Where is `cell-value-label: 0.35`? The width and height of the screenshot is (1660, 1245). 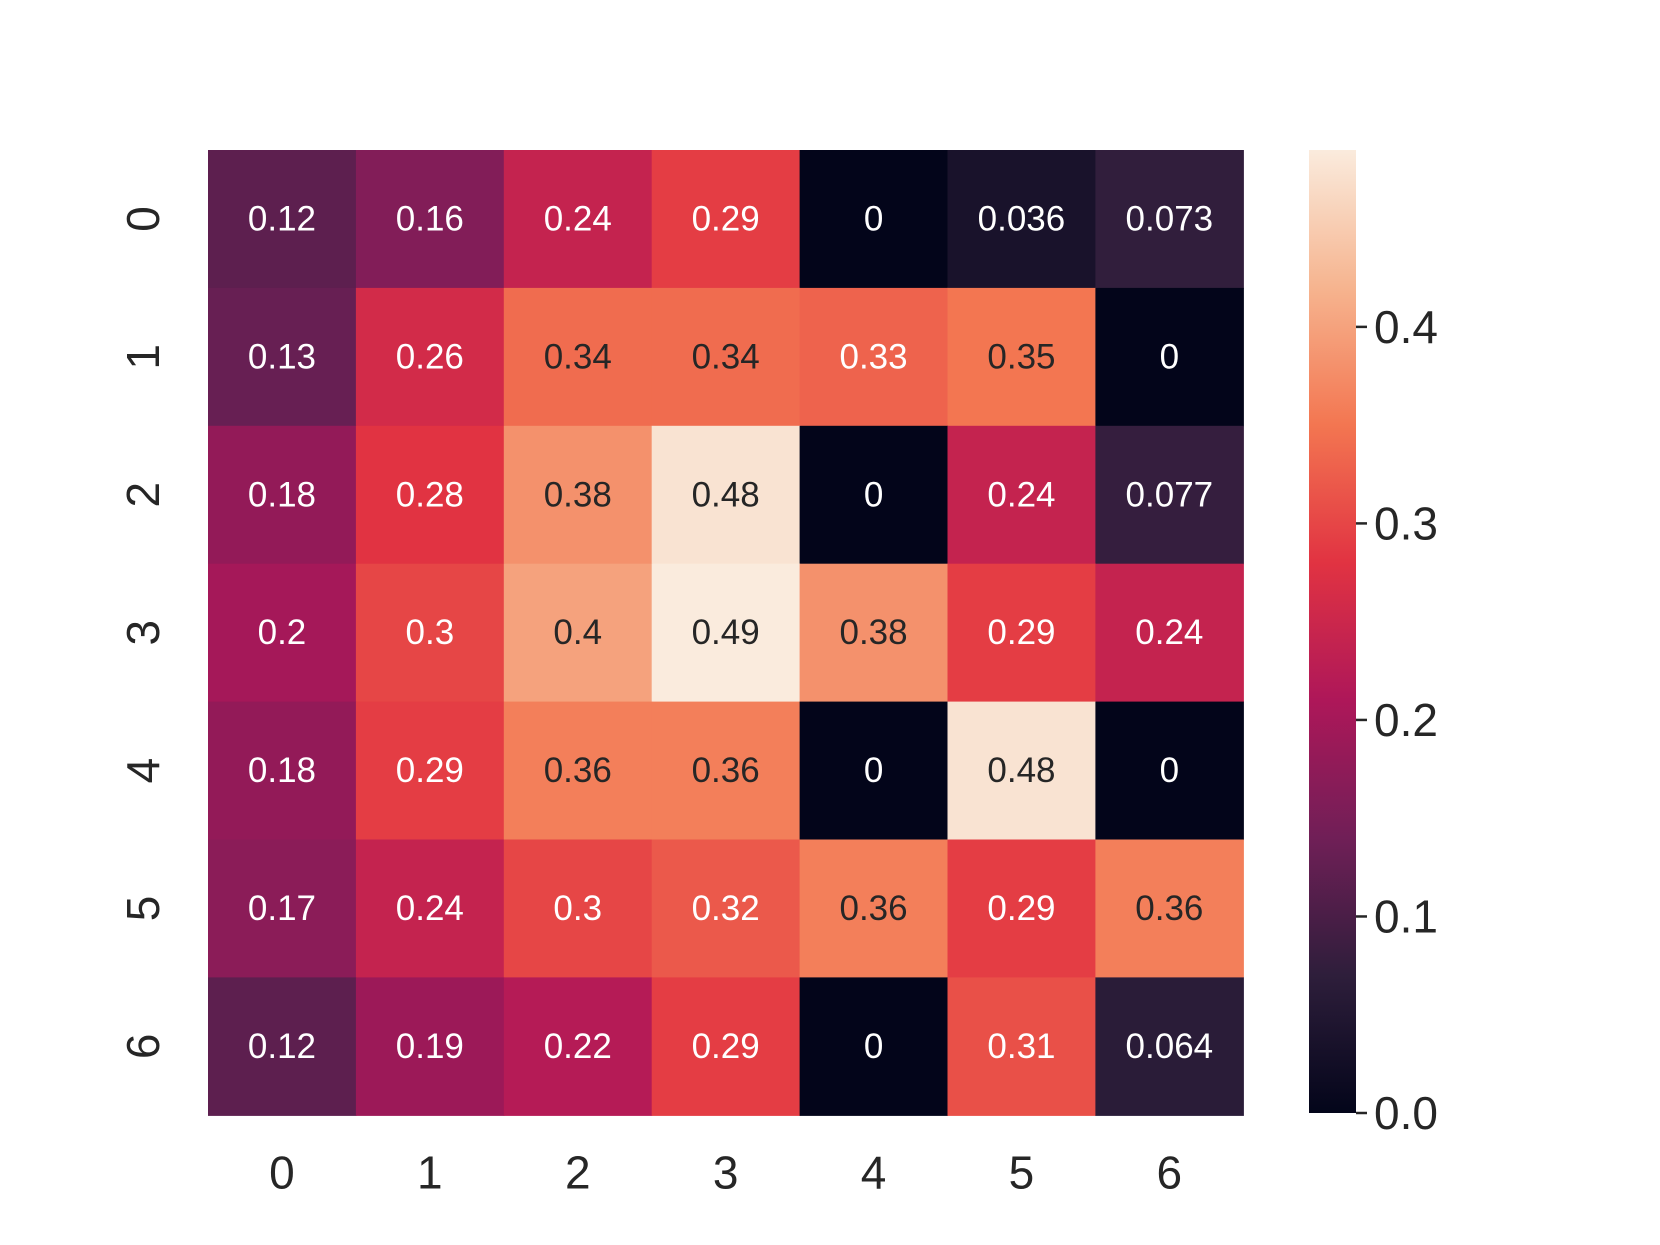 cell-value-label: 0.35 is located at coordinates (1021, 356).